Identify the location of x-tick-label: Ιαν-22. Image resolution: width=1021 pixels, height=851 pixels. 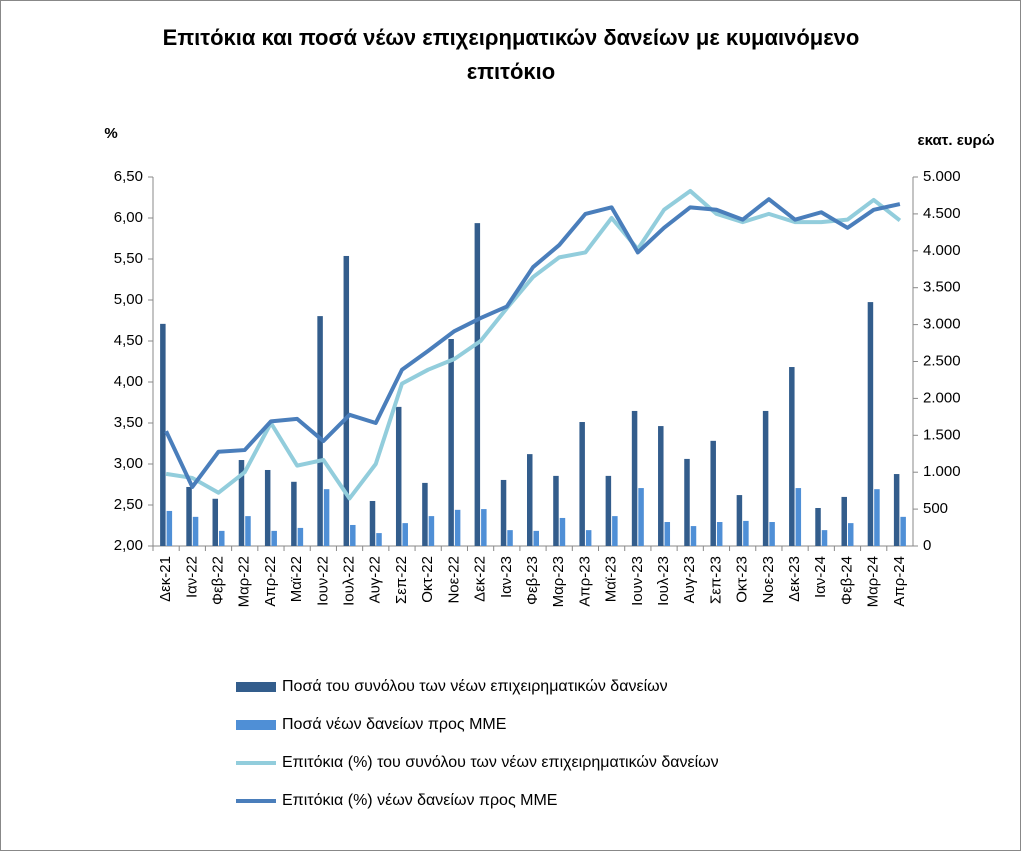
(191, 577).